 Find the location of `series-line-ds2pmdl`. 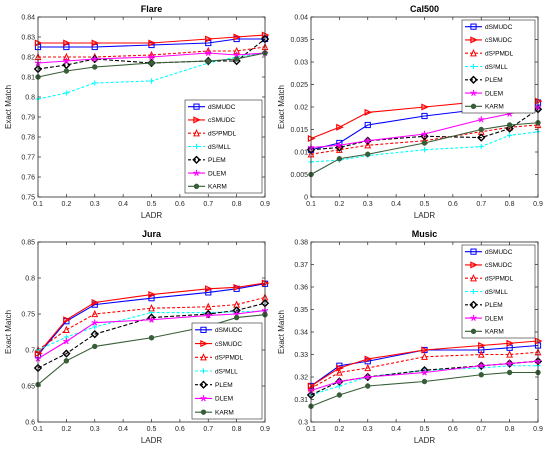

series-line-ds2pmdl is located at coordinates (424, 370).